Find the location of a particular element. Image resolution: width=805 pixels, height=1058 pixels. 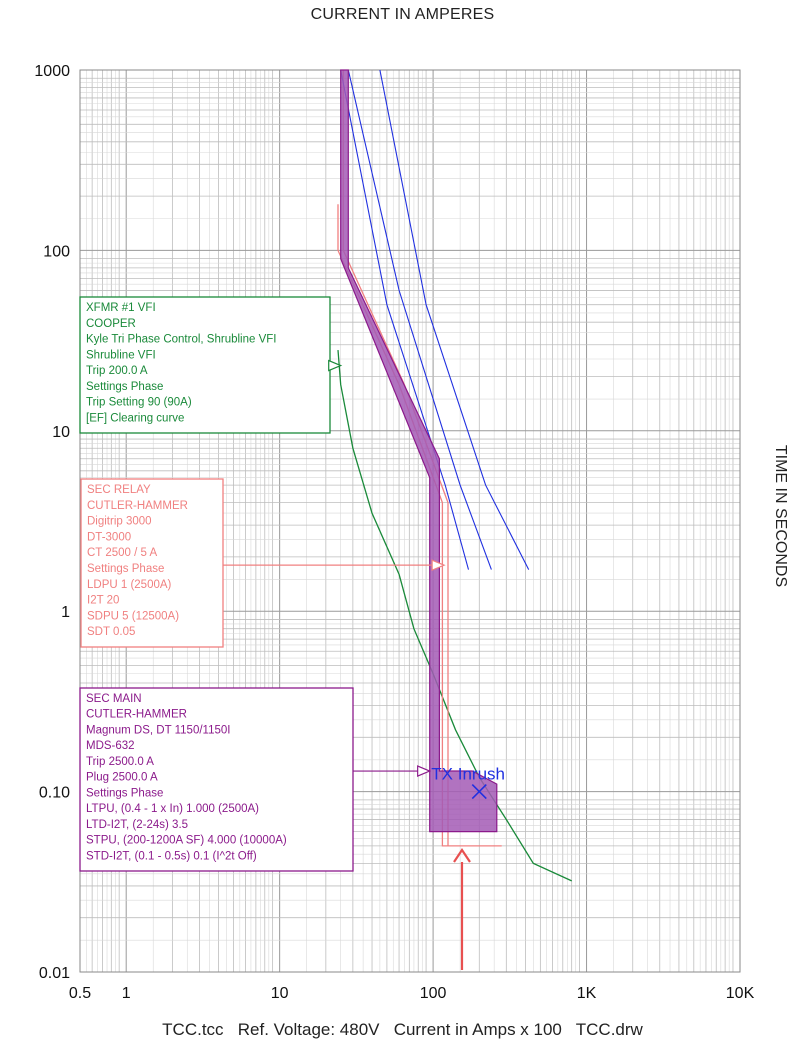

label-line-main: MDS-632 is located at coordinates (110, 746).